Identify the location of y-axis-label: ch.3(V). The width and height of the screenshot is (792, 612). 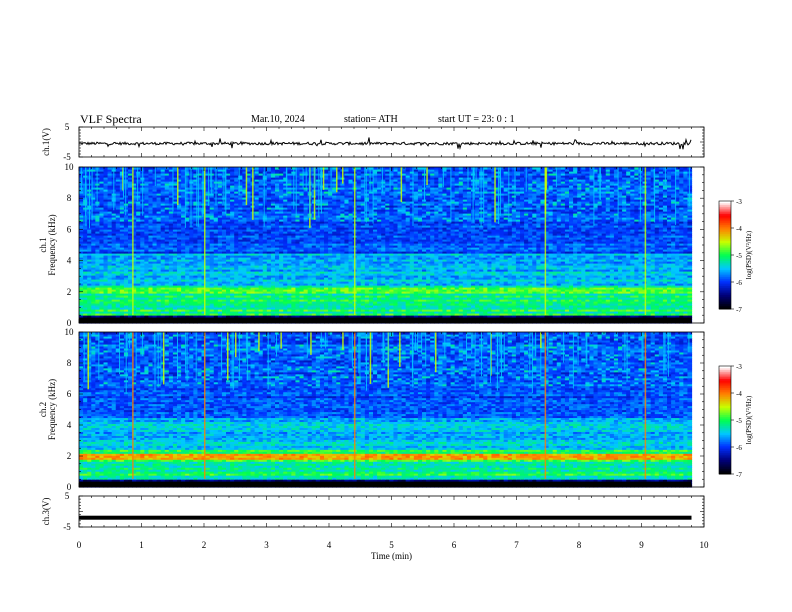
(46, 512).